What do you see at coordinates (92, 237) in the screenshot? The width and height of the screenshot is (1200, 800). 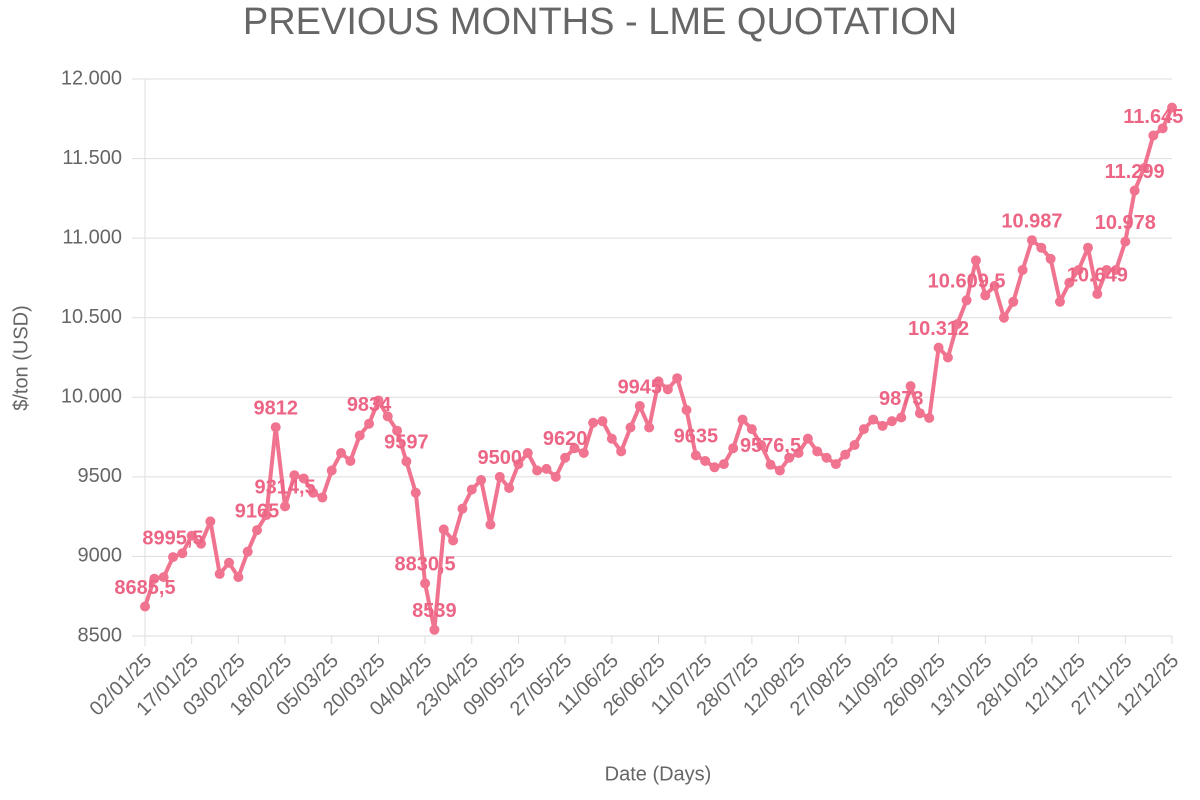 I see `y-tick-label: 11.000` at bounding box center [92, 237].